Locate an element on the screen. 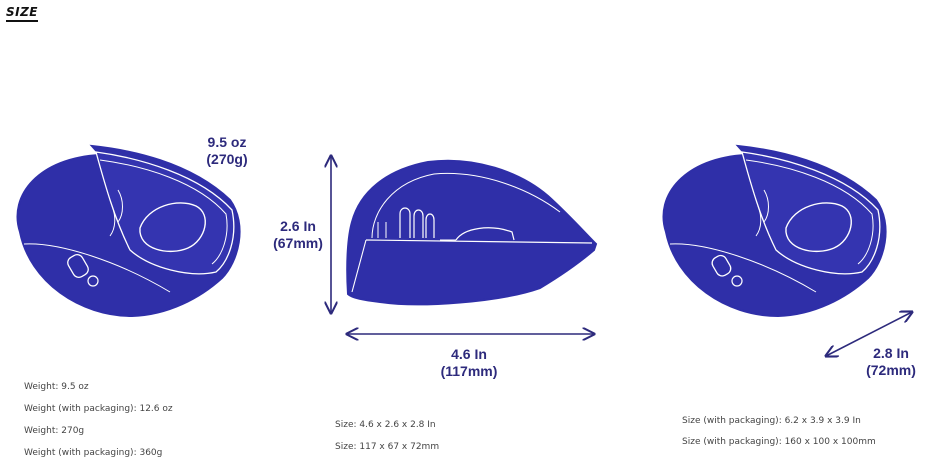 This screenshot has height=471, width=933. length-mm: (117mm) is located at coordinates (469, 371).